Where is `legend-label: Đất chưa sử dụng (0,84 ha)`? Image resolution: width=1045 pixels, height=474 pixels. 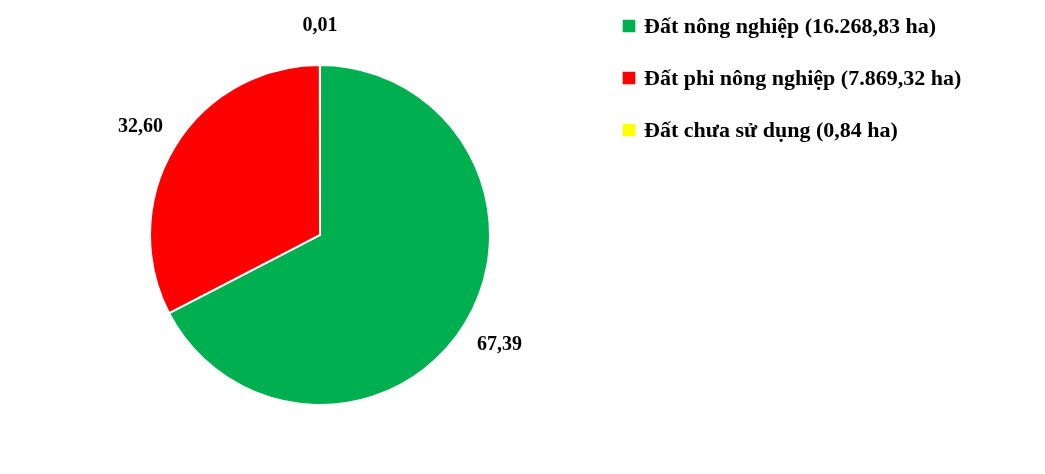
legend-label: Đất chưa sử dụng (0,84 ha) is located at coordinates (771, 129).